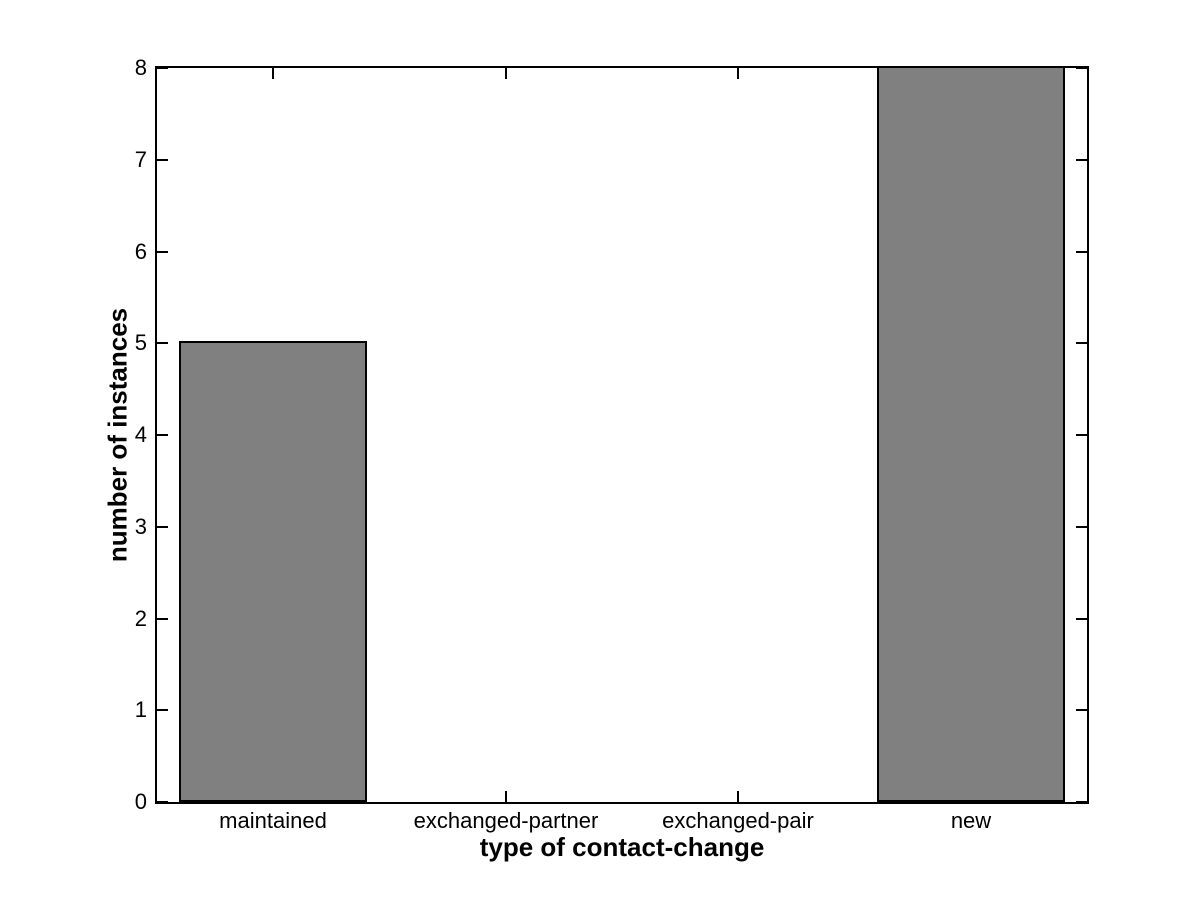  What do you see at coordinates (622, 847) in the screenshot?
I see `x-axis-label: type of contact-change` at bounding box center [622, 847].